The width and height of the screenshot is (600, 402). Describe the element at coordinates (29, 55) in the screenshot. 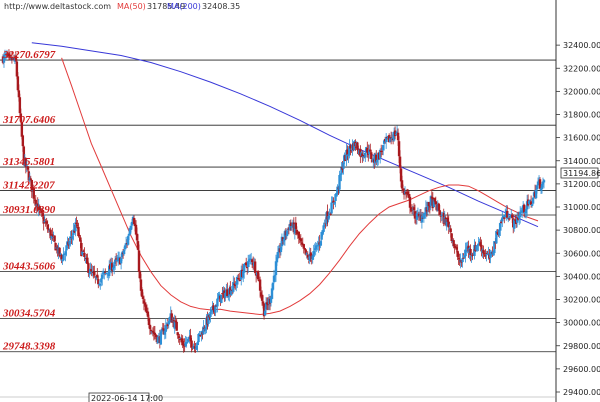

I see `level-label-0: 32270.6797` at that location.